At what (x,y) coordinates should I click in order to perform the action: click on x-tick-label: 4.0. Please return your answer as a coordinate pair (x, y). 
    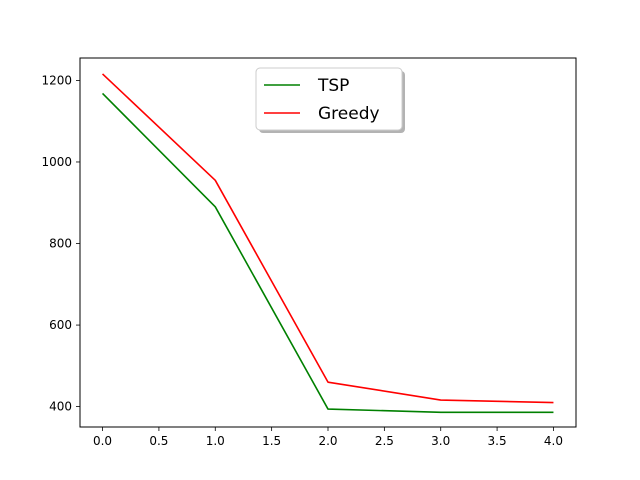
    Looking at the image, I should click on (553, 441).